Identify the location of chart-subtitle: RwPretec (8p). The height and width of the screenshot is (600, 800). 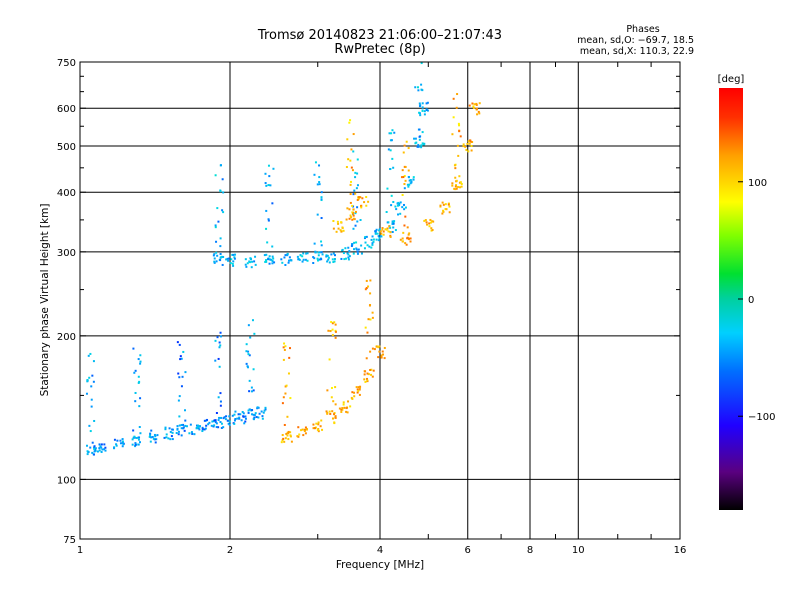
(379, 49).